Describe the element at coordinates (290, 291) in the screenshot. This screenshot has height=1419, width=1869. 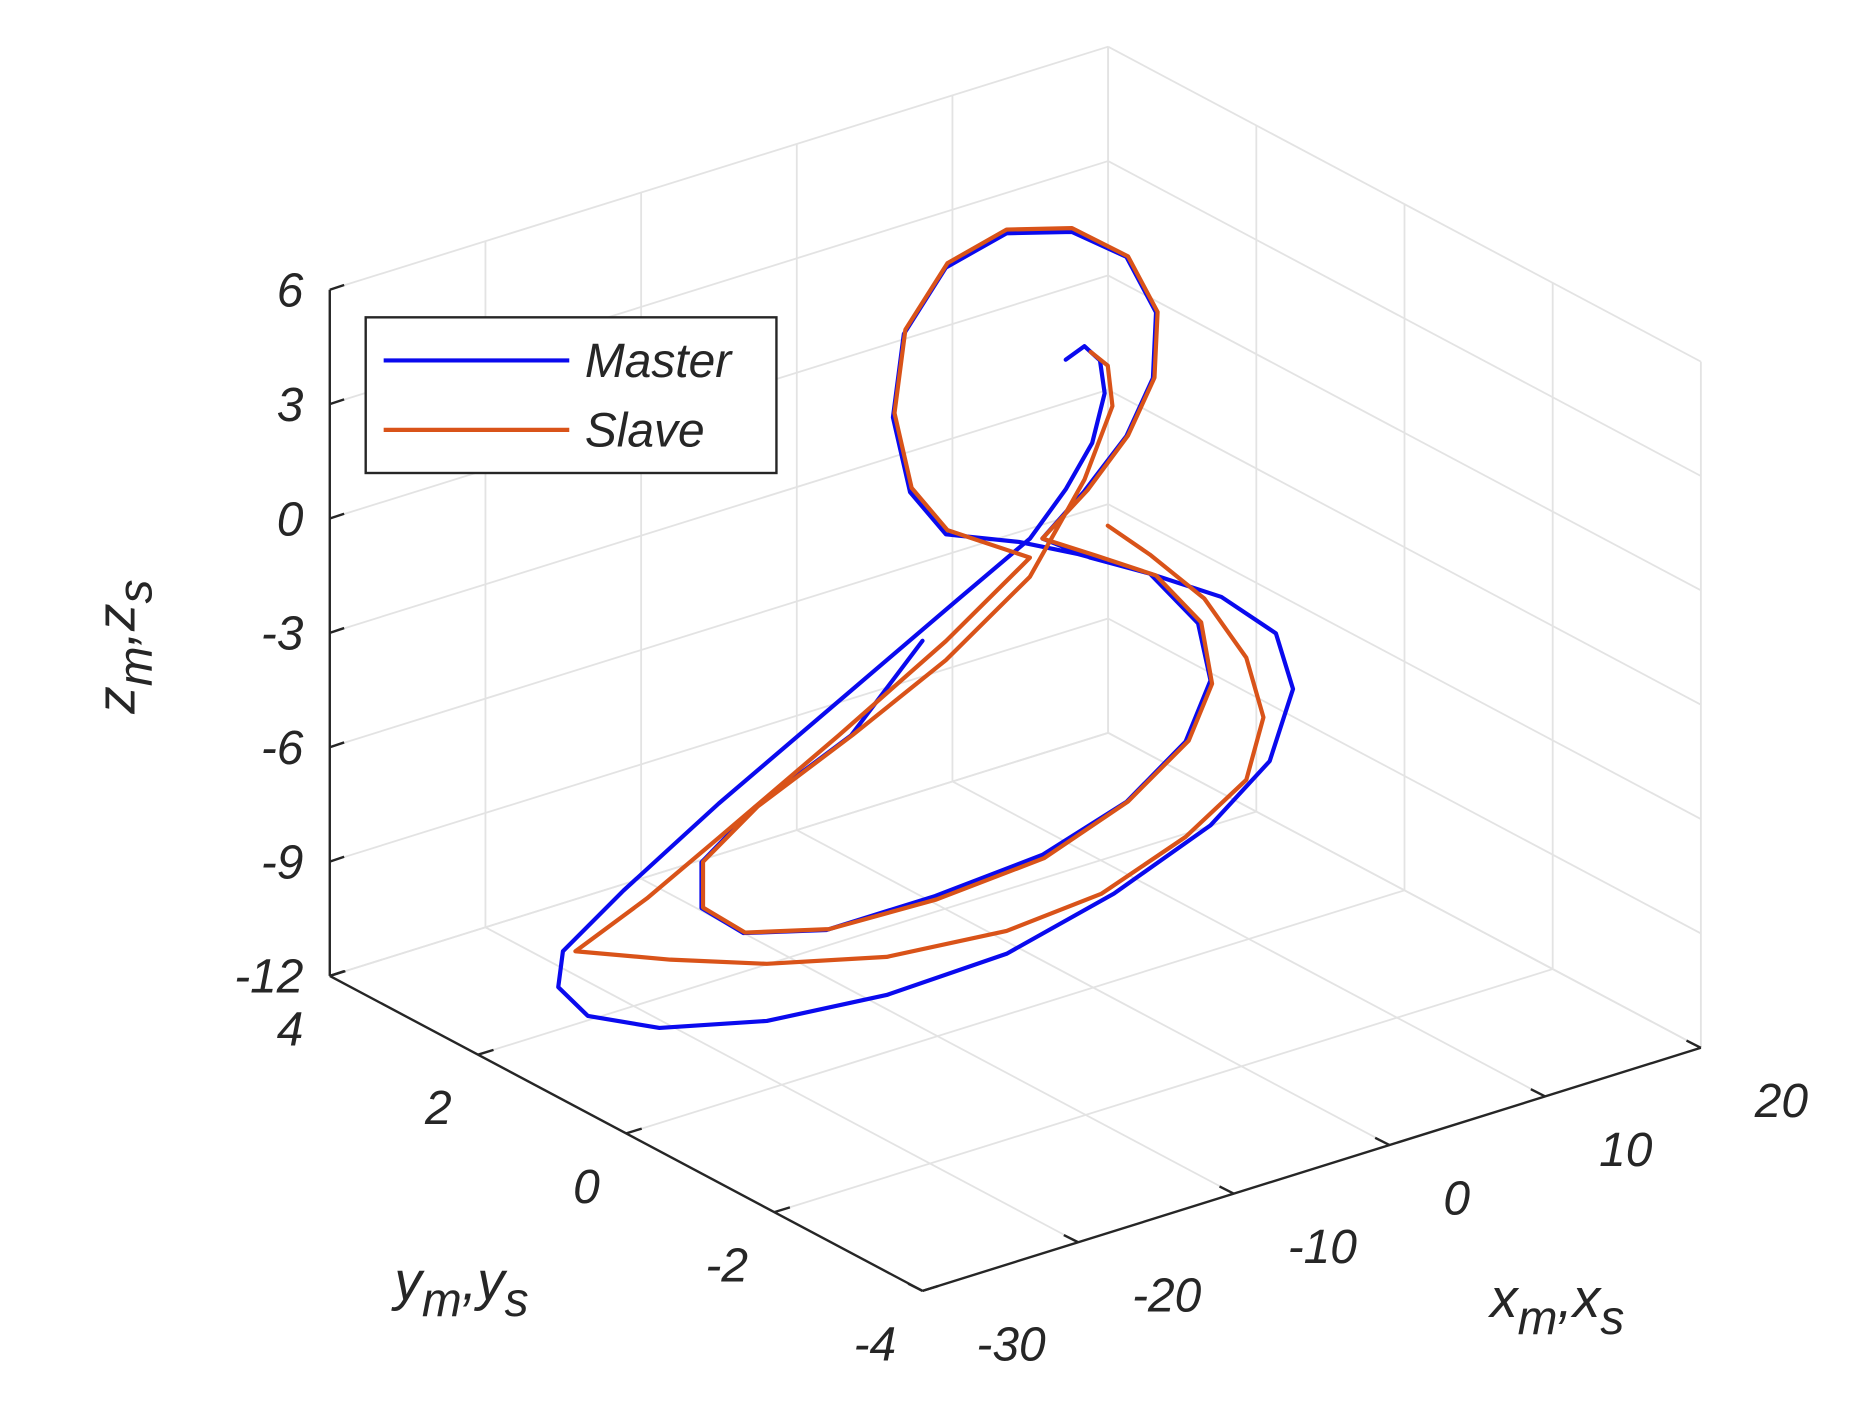
I see `z-tick-label: 6` at that location.